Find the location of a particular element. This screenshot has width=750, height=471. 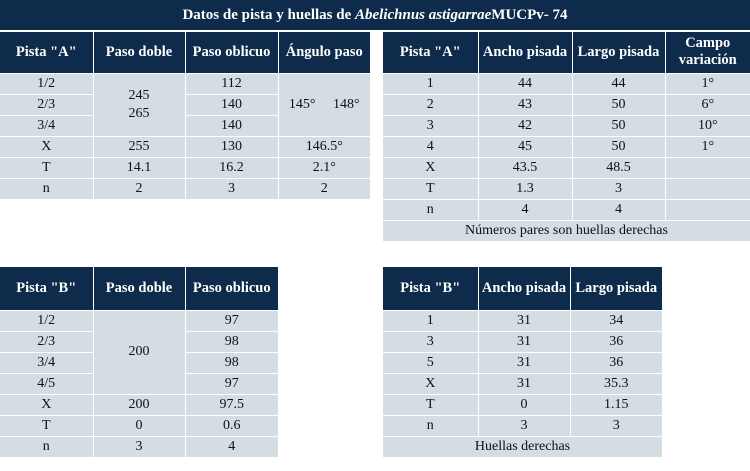

table-row: T 0 0.6 is located at coordinates (139, 425).